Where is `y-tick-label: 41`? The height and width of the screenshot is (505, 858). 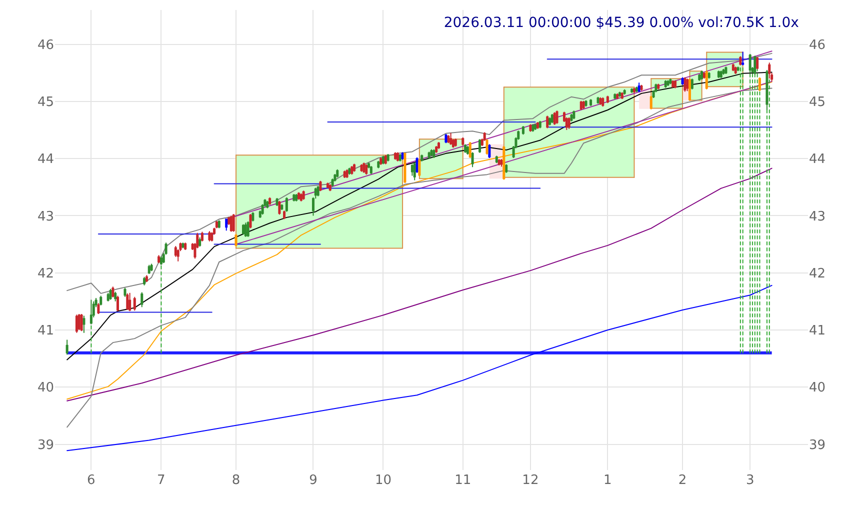
y-tick-label: 41 is located at coordinates (45, 331).